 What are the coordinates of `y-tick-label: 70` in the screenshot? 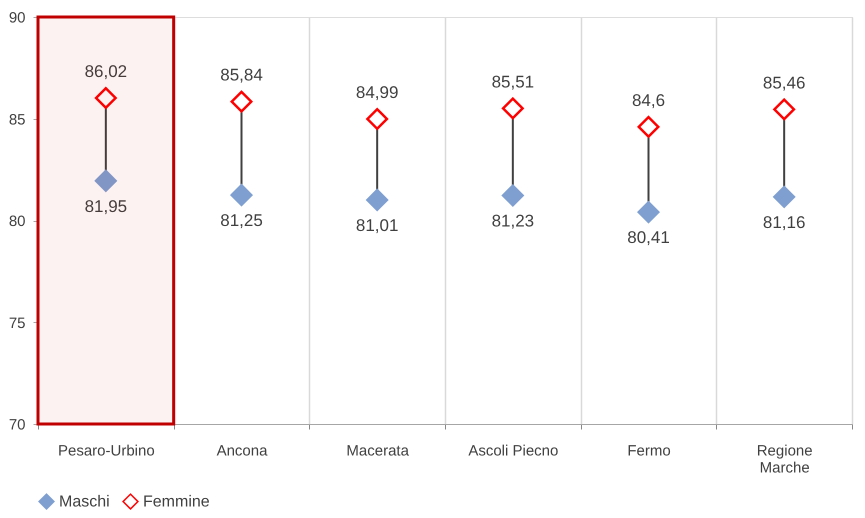 It's located at (17, 425).